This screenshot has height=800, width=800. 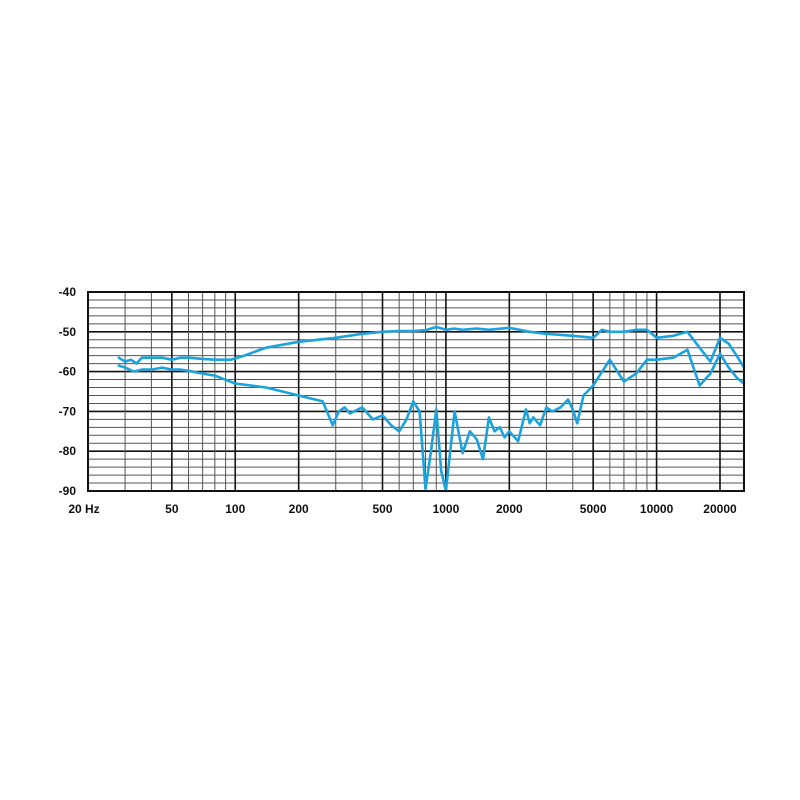 I want to click on x-tick-label: 2000, so click(x=509, y=509).